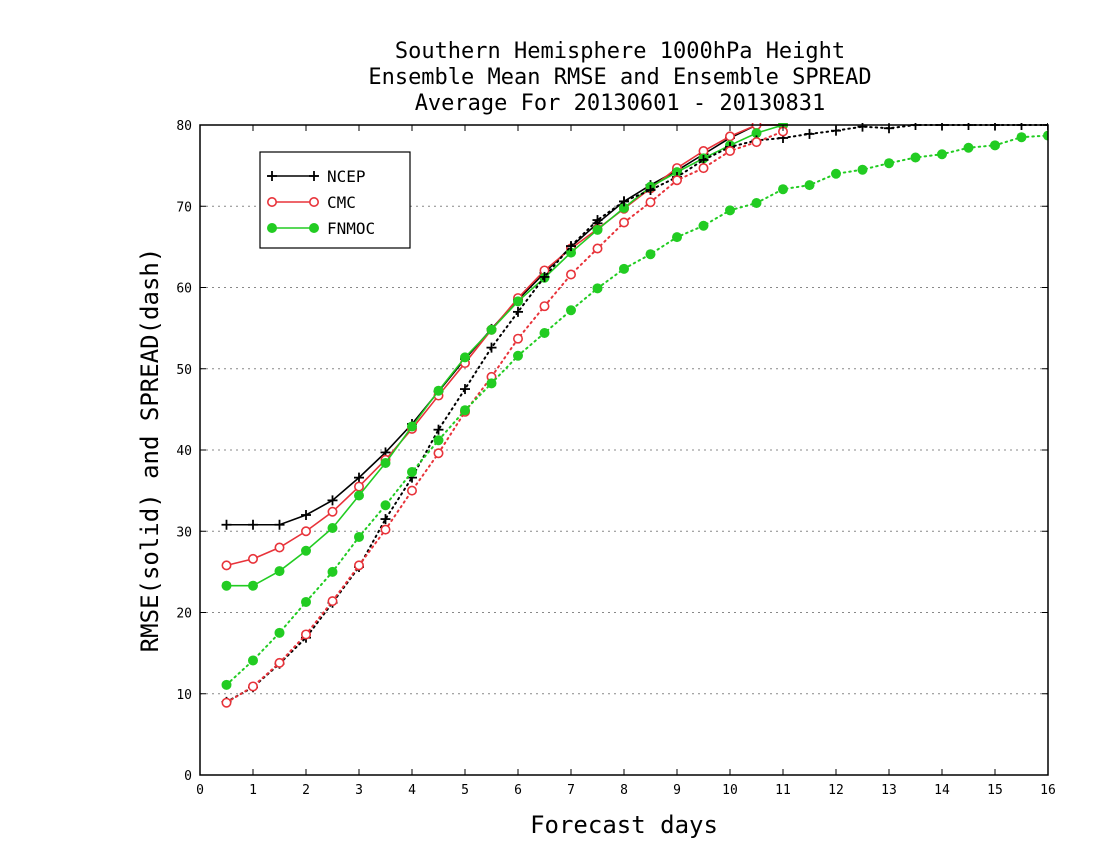 The height and width of the screenshot is (850, 1100). What do you see at coordinates (783, 790) in the screenshot?
I see `x-tick-label: 11` at bounding box center [783, 790].